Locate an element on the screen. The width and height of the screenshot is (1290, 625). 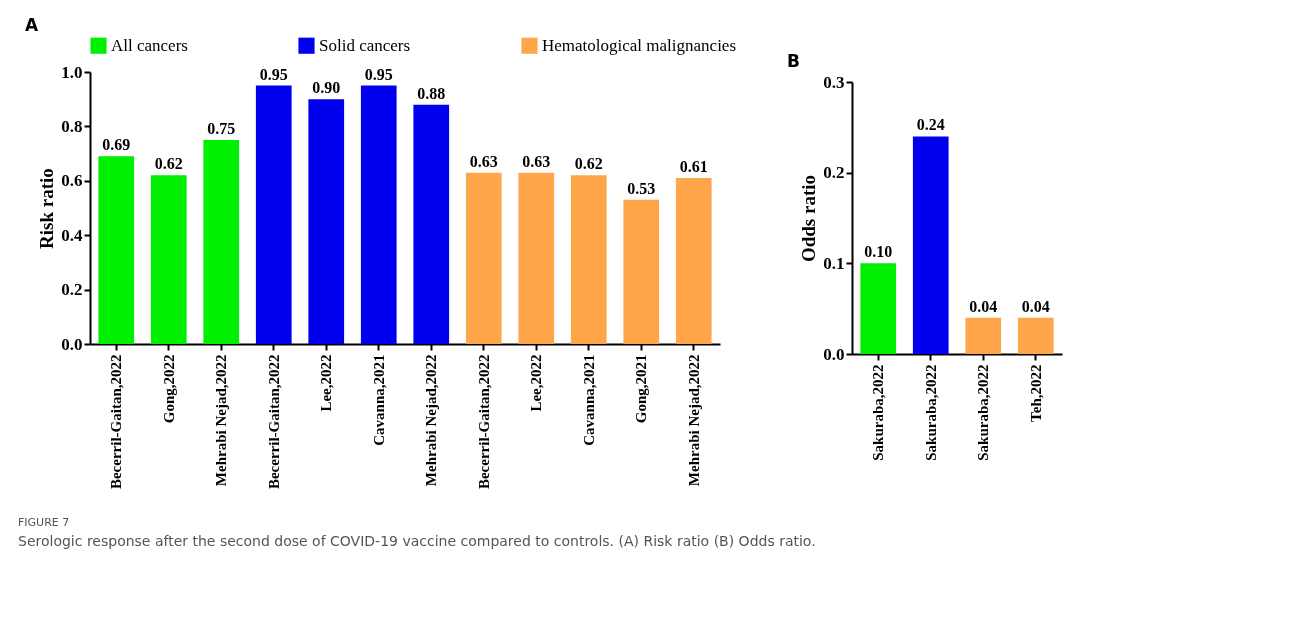
chart-title: B is located at coordinates (793, 61).